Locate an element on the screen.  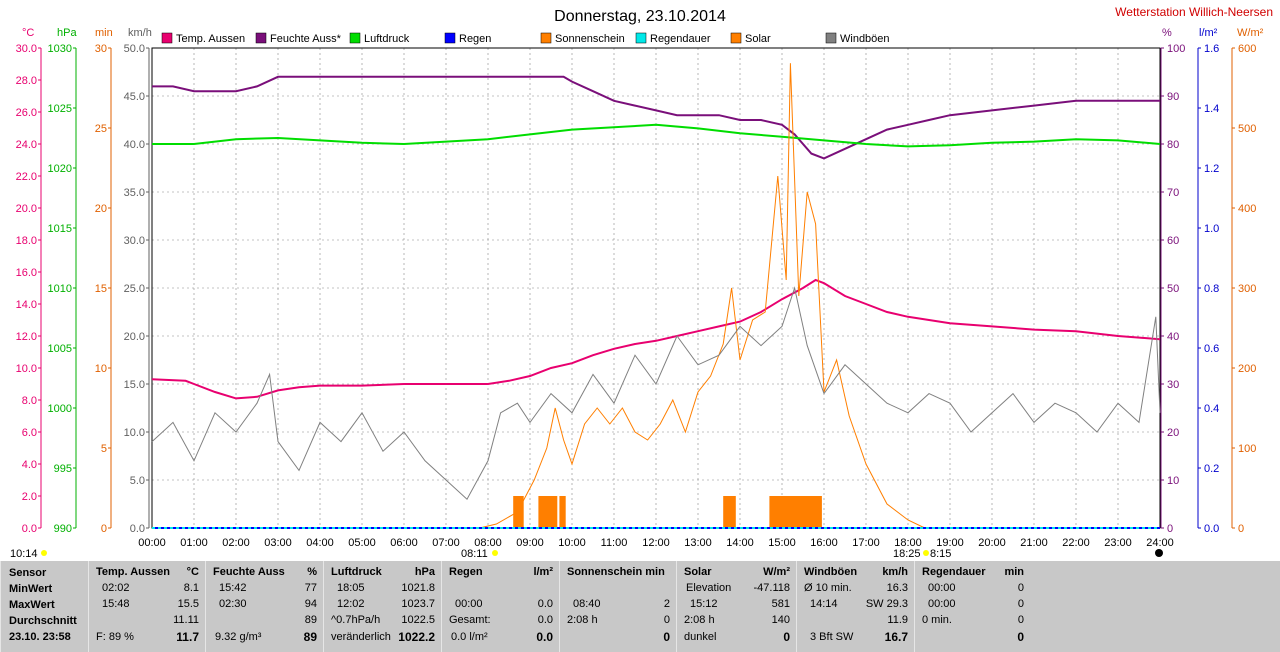
x-tick-label-9: 09:00 is located at coordinates (530, 543).